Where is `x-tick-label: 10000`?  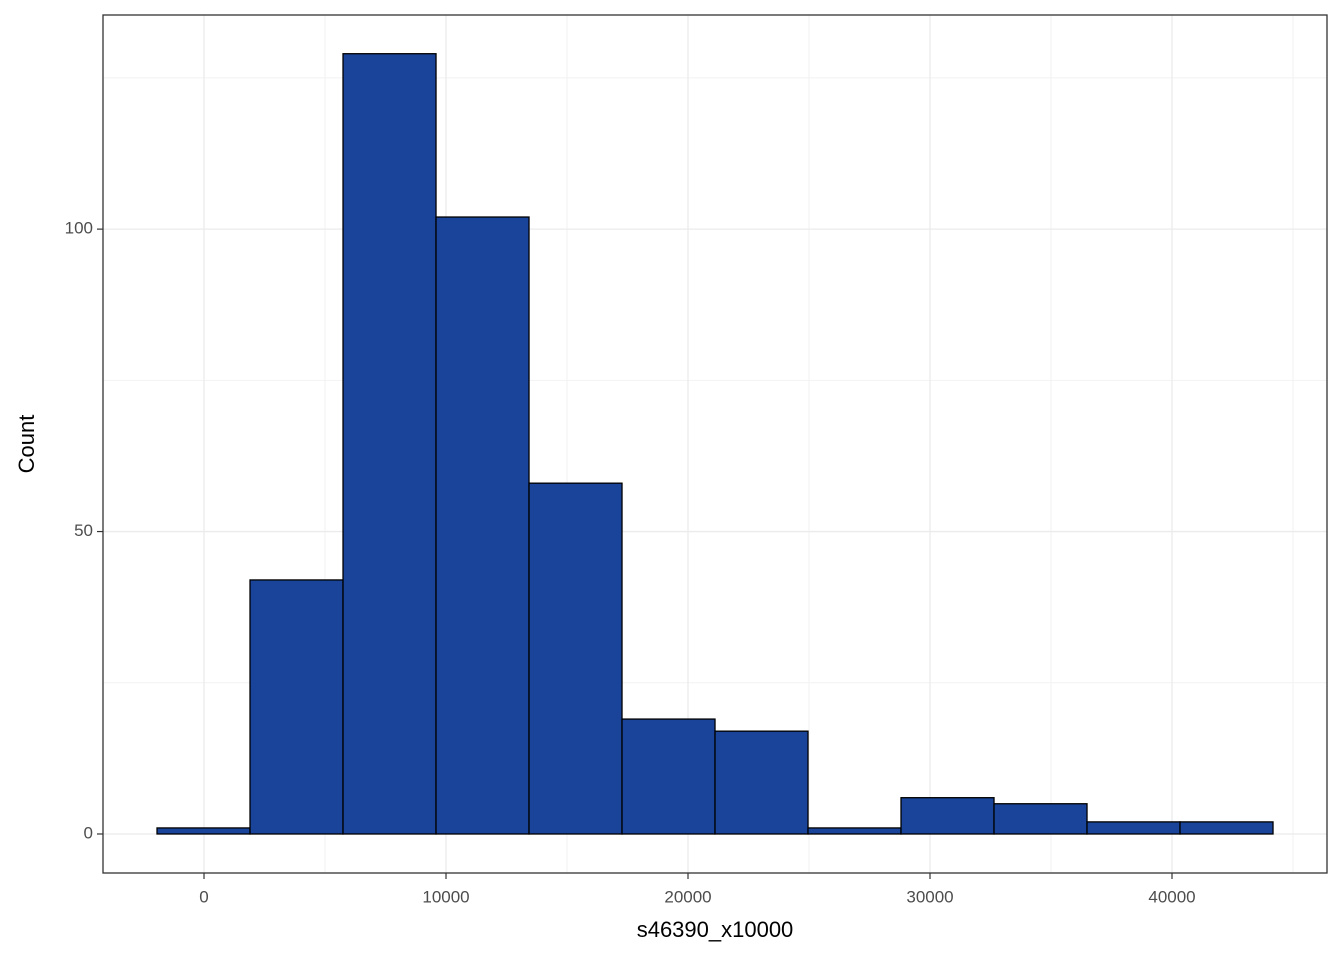 x-tick-label: 10000 is located at coordinates (445, 896).